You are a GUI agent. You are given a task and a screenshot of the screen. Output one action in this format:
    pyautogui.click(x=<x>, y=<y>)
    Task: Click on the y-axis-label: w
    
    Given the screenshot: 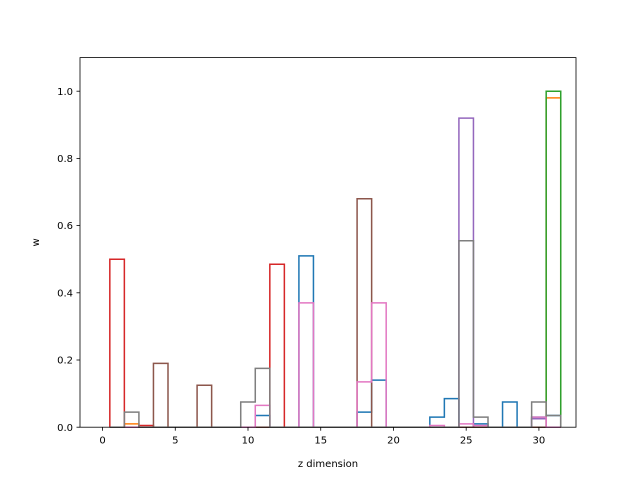 What is the action you would take?
    pyautogui.click(x=36, y=242)
    